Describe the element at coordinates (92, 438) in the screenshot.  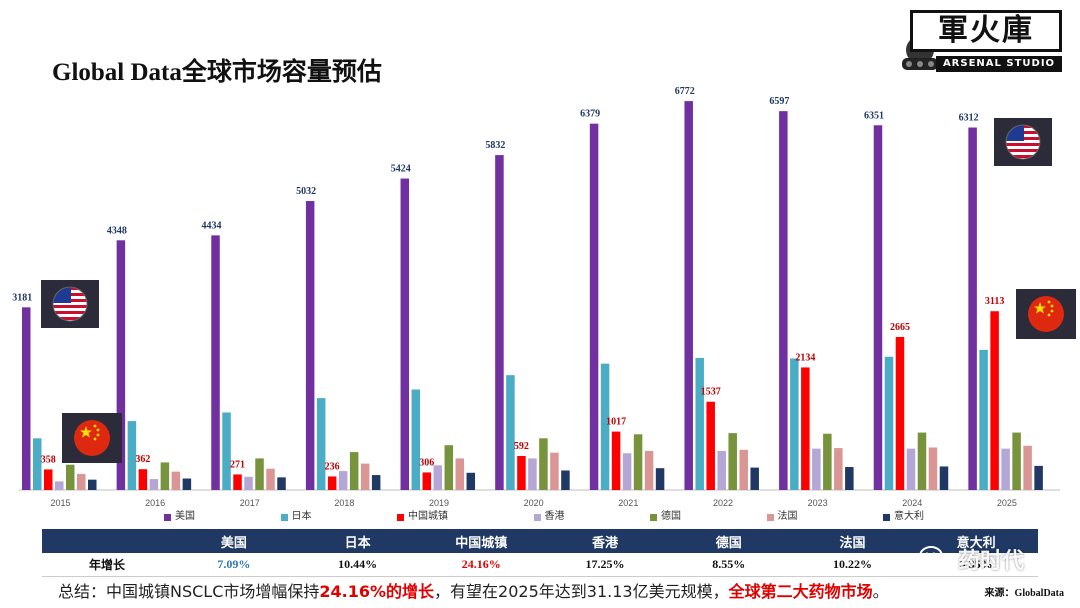
I see `china-flag-icon` at that location.